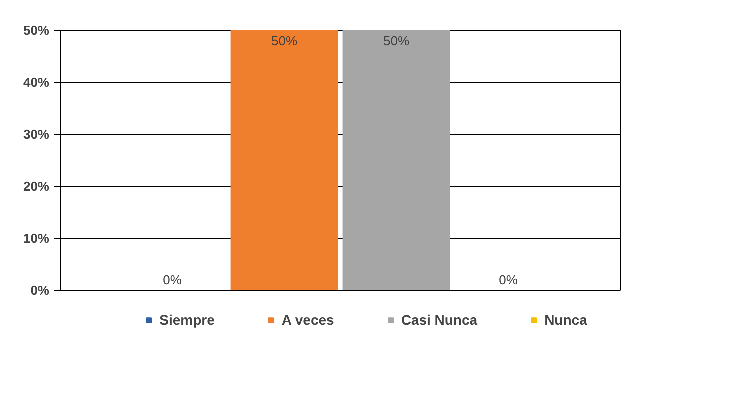 The height and width of the screenshot is (416, 733). What do you see at coordinates (36, 186) in the screenshot?
I see `y-tick-label: 20%` at bounding box center [36, 186].